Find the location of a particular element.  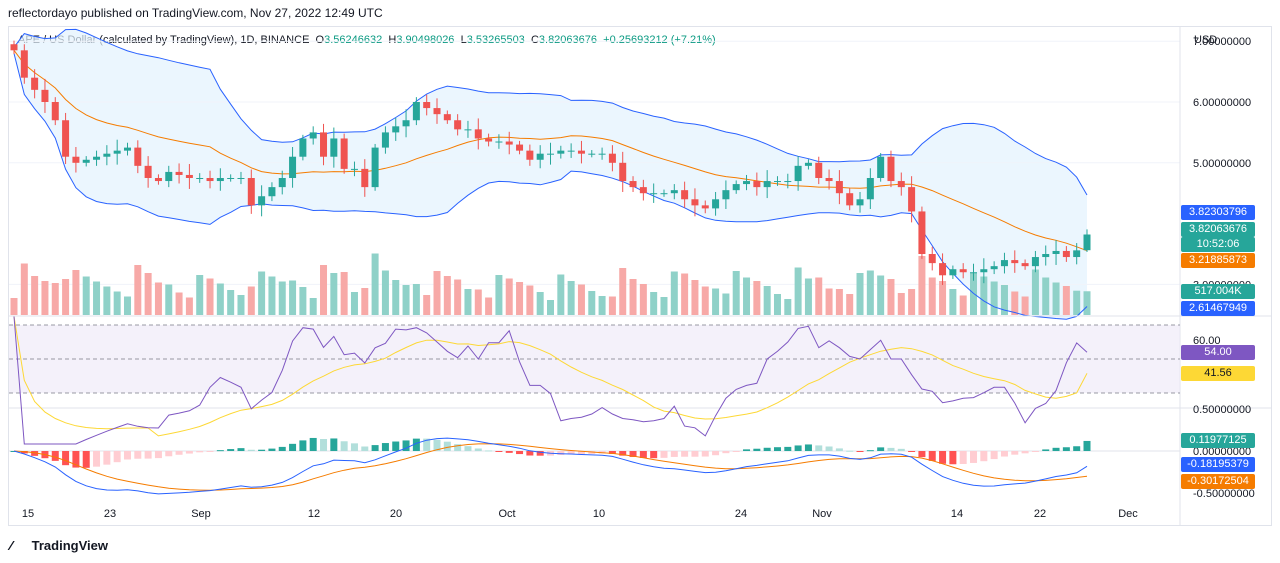

time-tick-label: 24 is located at coordinates (741, 514).